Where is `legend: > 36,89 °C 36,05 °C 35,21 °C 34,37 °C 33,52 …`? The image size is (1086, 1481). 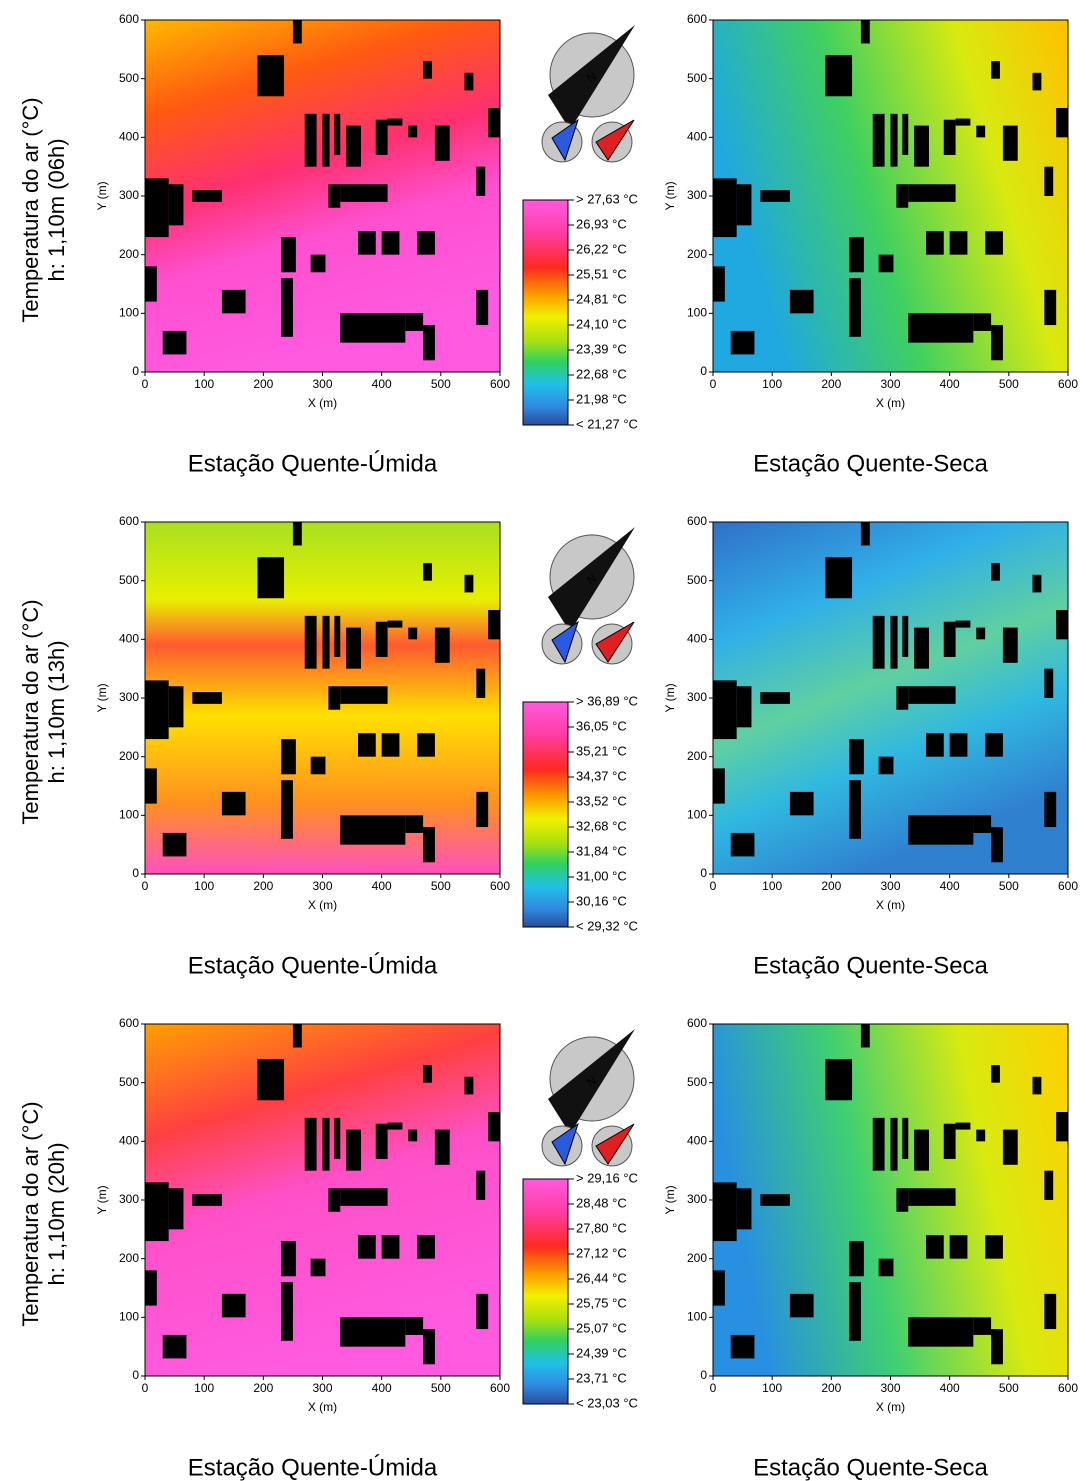 legend: > 36,89 °C 36,05 °C 35,21 °C 34,37 °C 33,52 … is located at coordinates (580, 813).